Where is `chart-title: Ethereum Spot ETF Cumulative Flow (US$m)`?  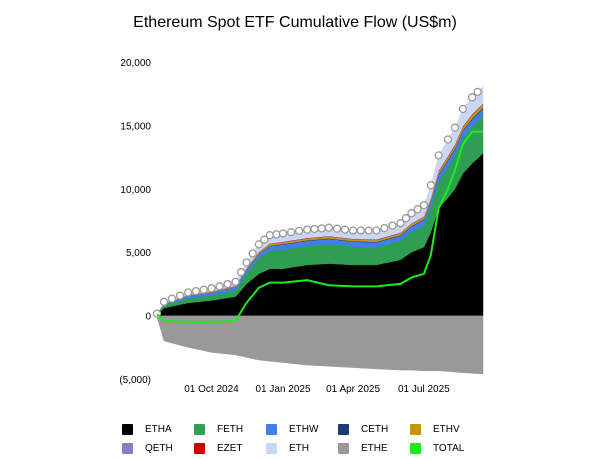 chart-title: Ethereum Spot ETF Cumulative Flow (US$m) is located at coordinates (295, 22).